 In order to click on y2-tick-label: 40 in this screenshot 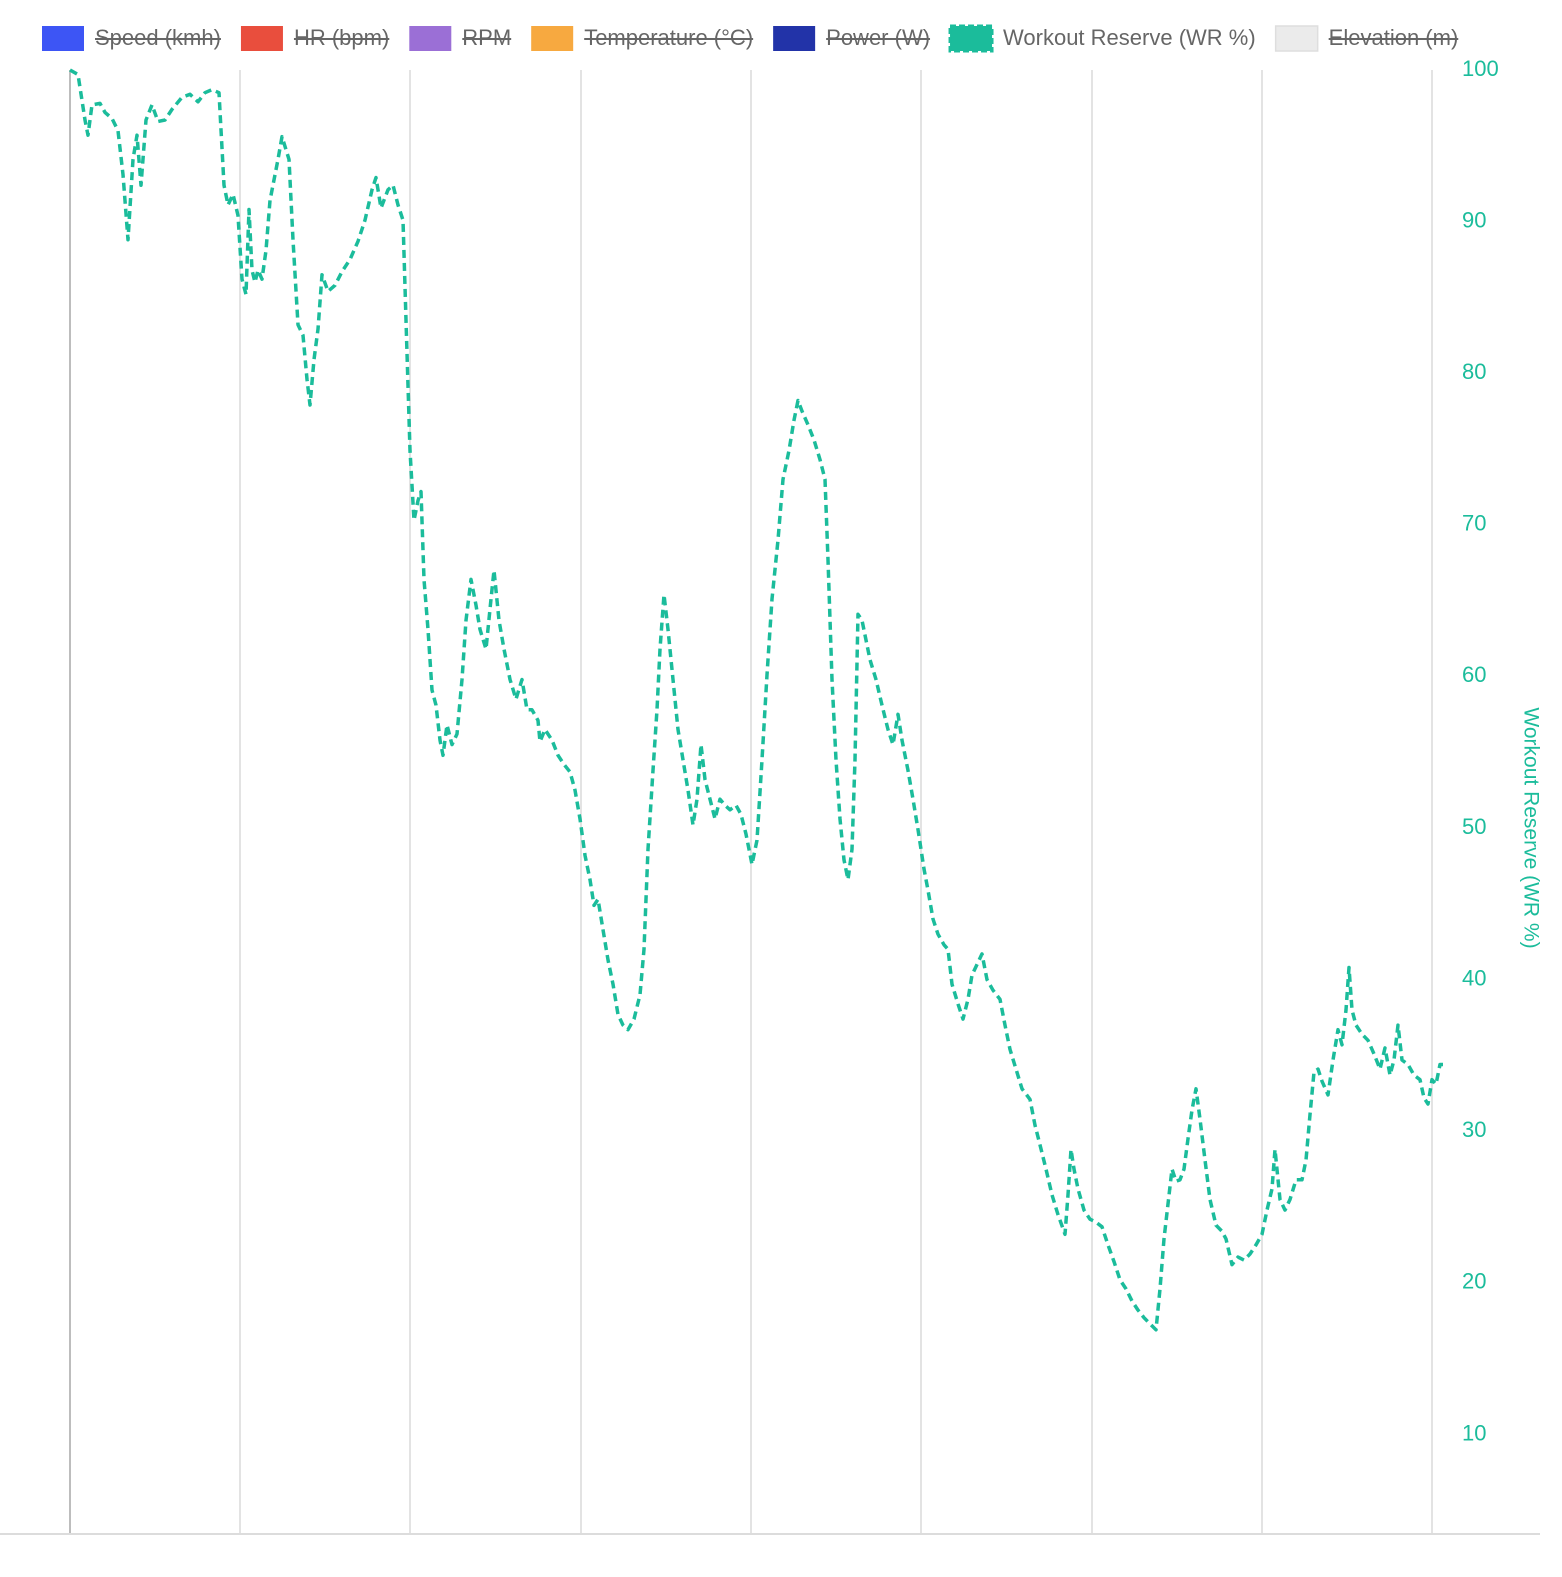, I will do `click(1474, 977)`.